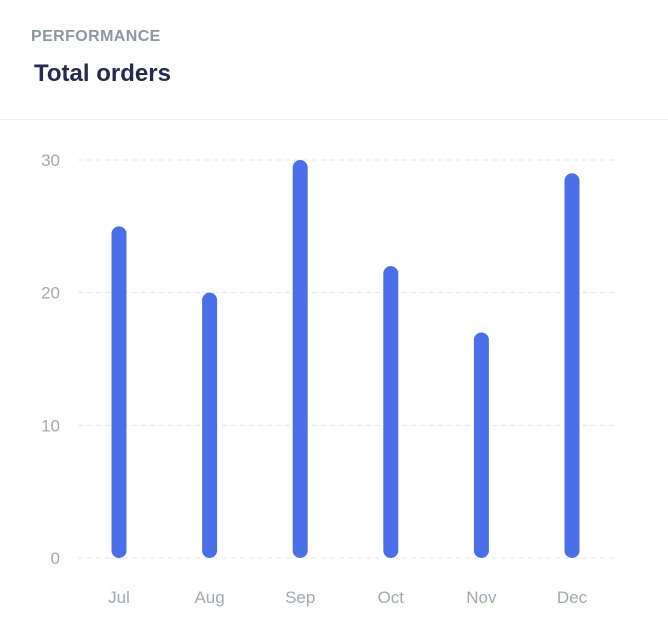 This screenshot has height=643, width=668. Describe the element at coordinates (96, 36) in the screenshot. I see `section-label: PERFORMANCE` at that location.